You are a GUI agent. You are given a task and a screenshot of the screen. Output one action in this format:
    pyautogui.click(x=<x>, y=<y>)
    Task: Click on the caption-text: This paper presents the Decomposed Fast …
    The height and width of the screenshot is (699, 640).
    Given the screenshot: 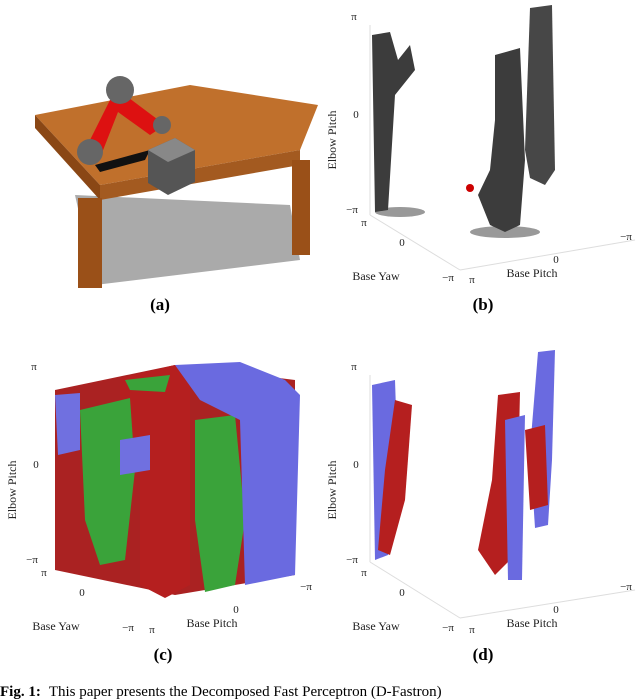 What is the action you would take?
    pyautogui.click(x=245, y=691)
    